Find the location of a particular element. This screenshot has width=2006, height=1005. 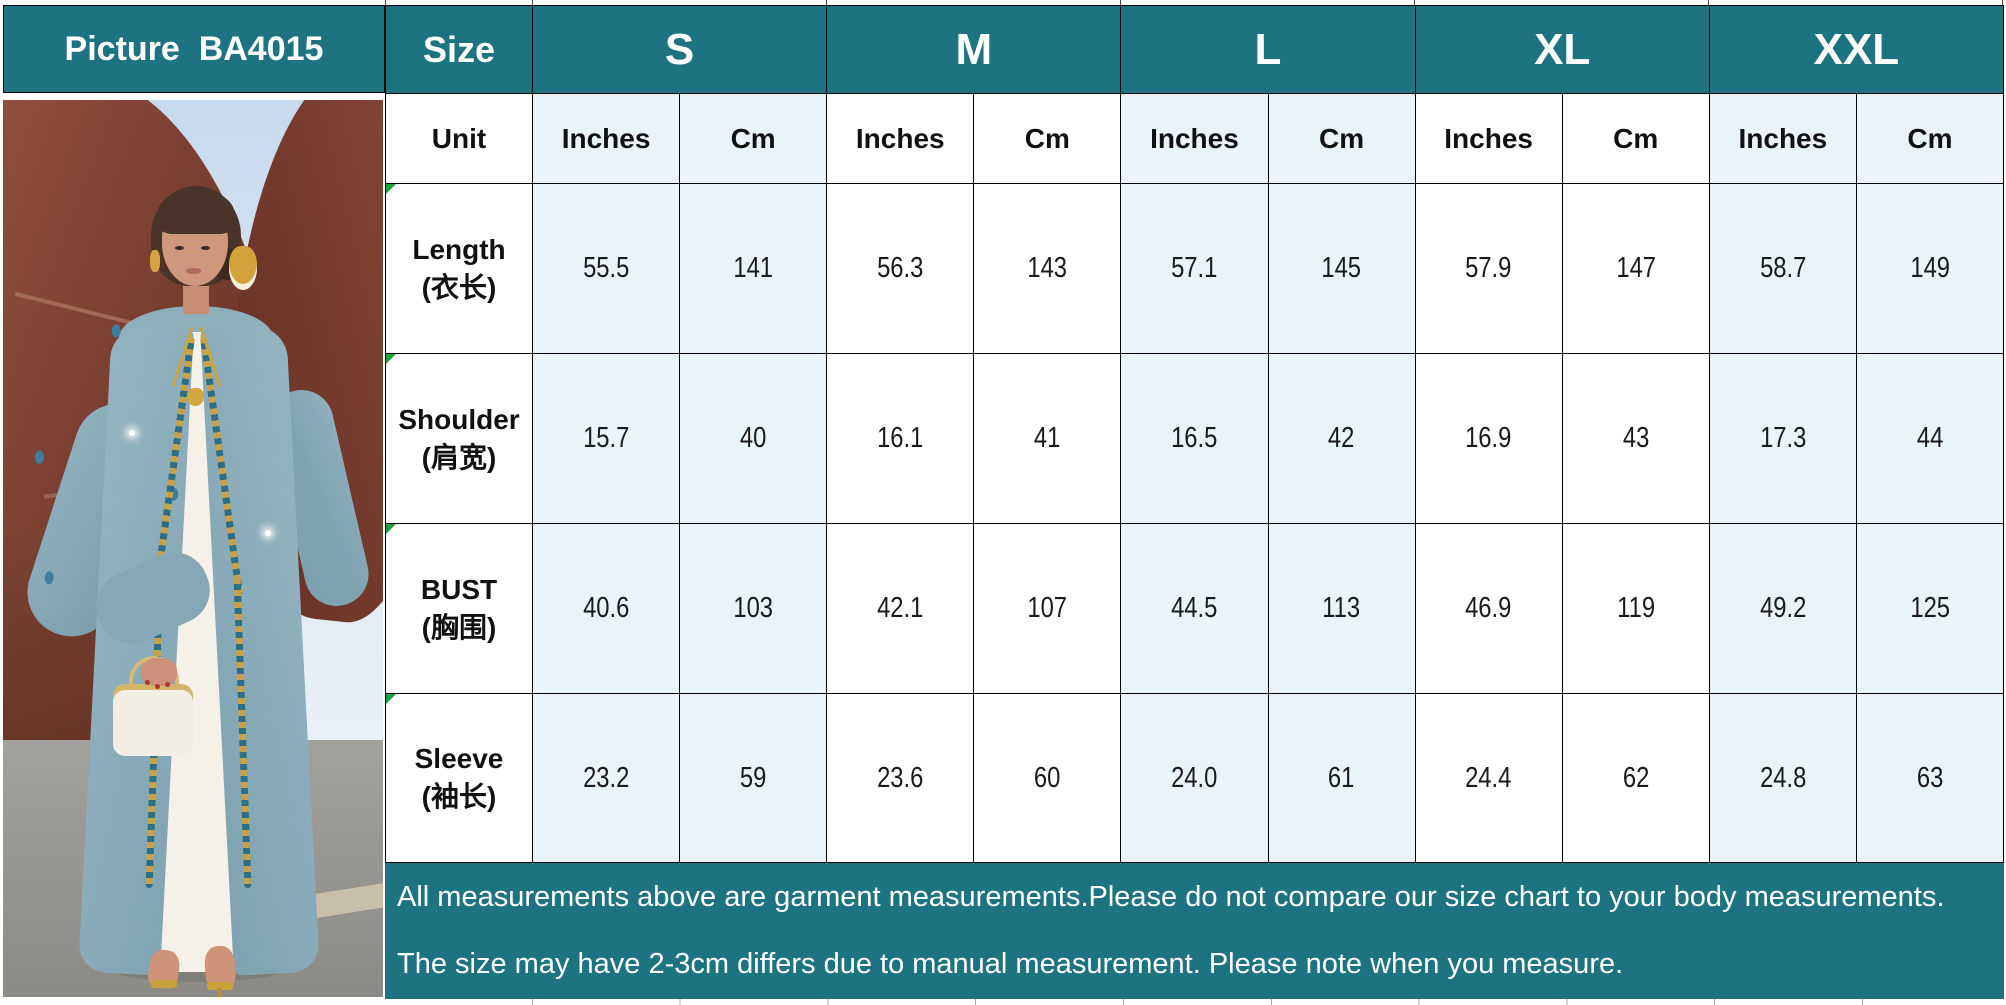

table-cell: 16.5 is located at coordinates (1195, 439).